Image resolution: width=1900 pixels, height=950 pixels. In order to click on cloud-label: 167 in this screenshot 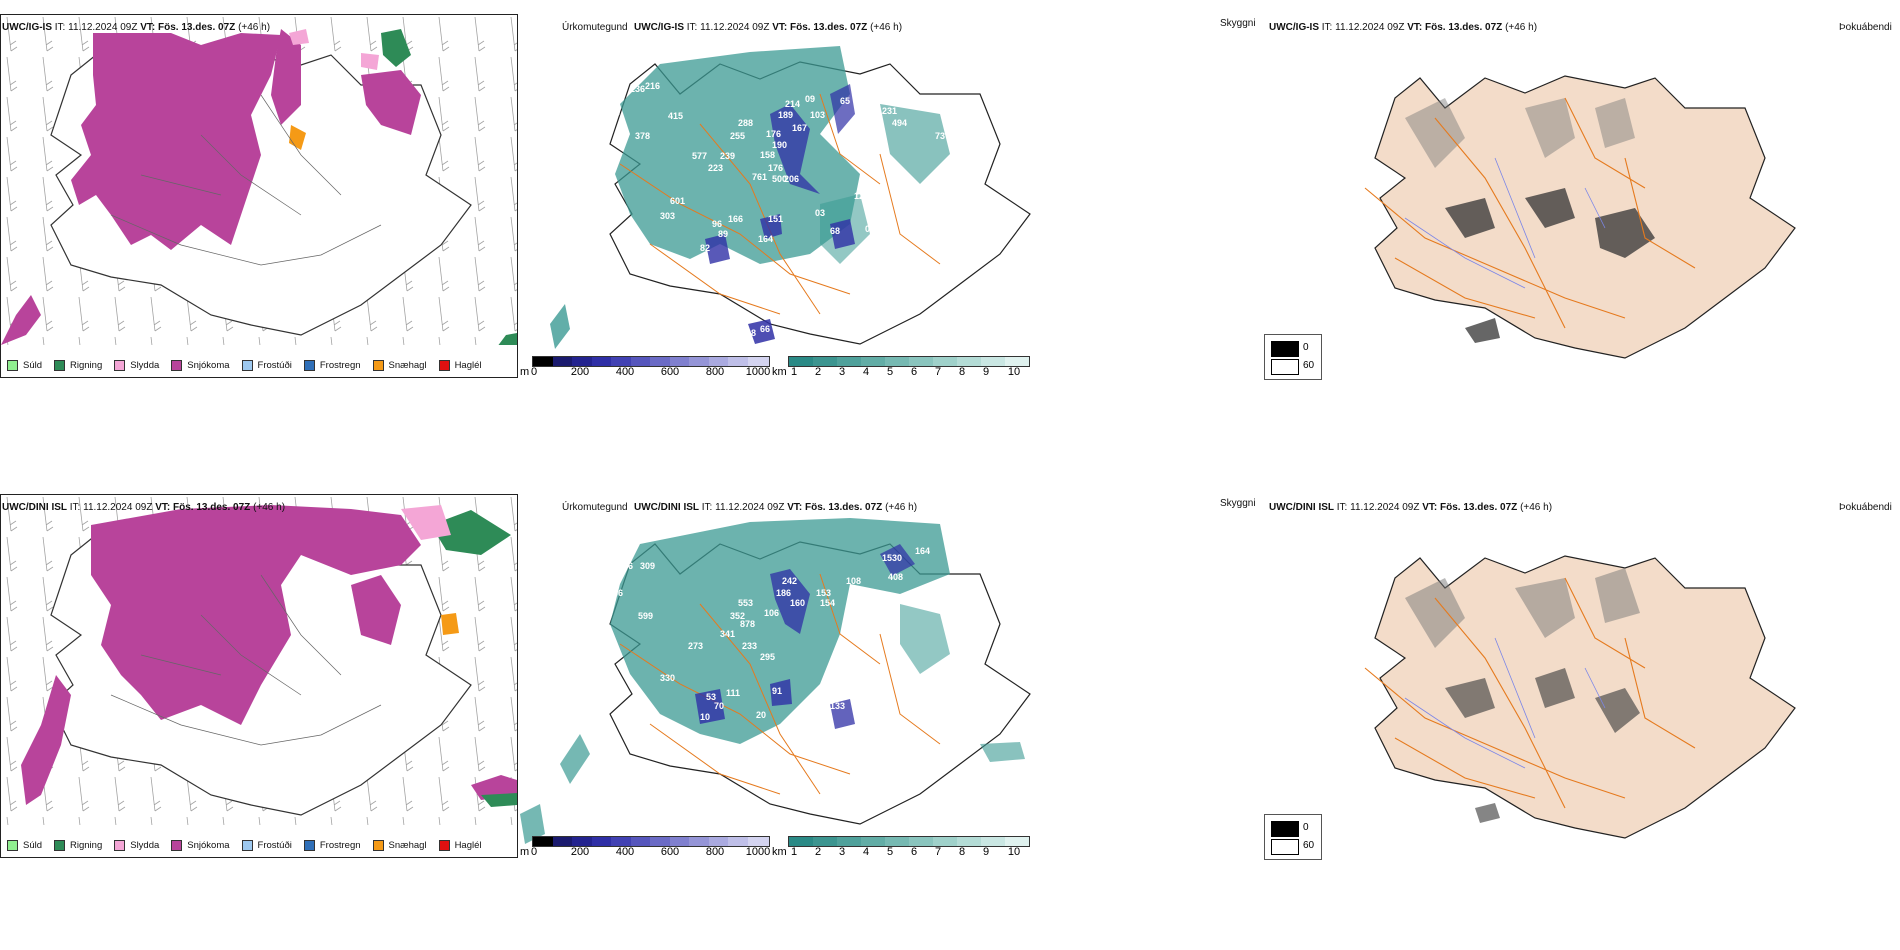, I will do `click(799, 128)`.